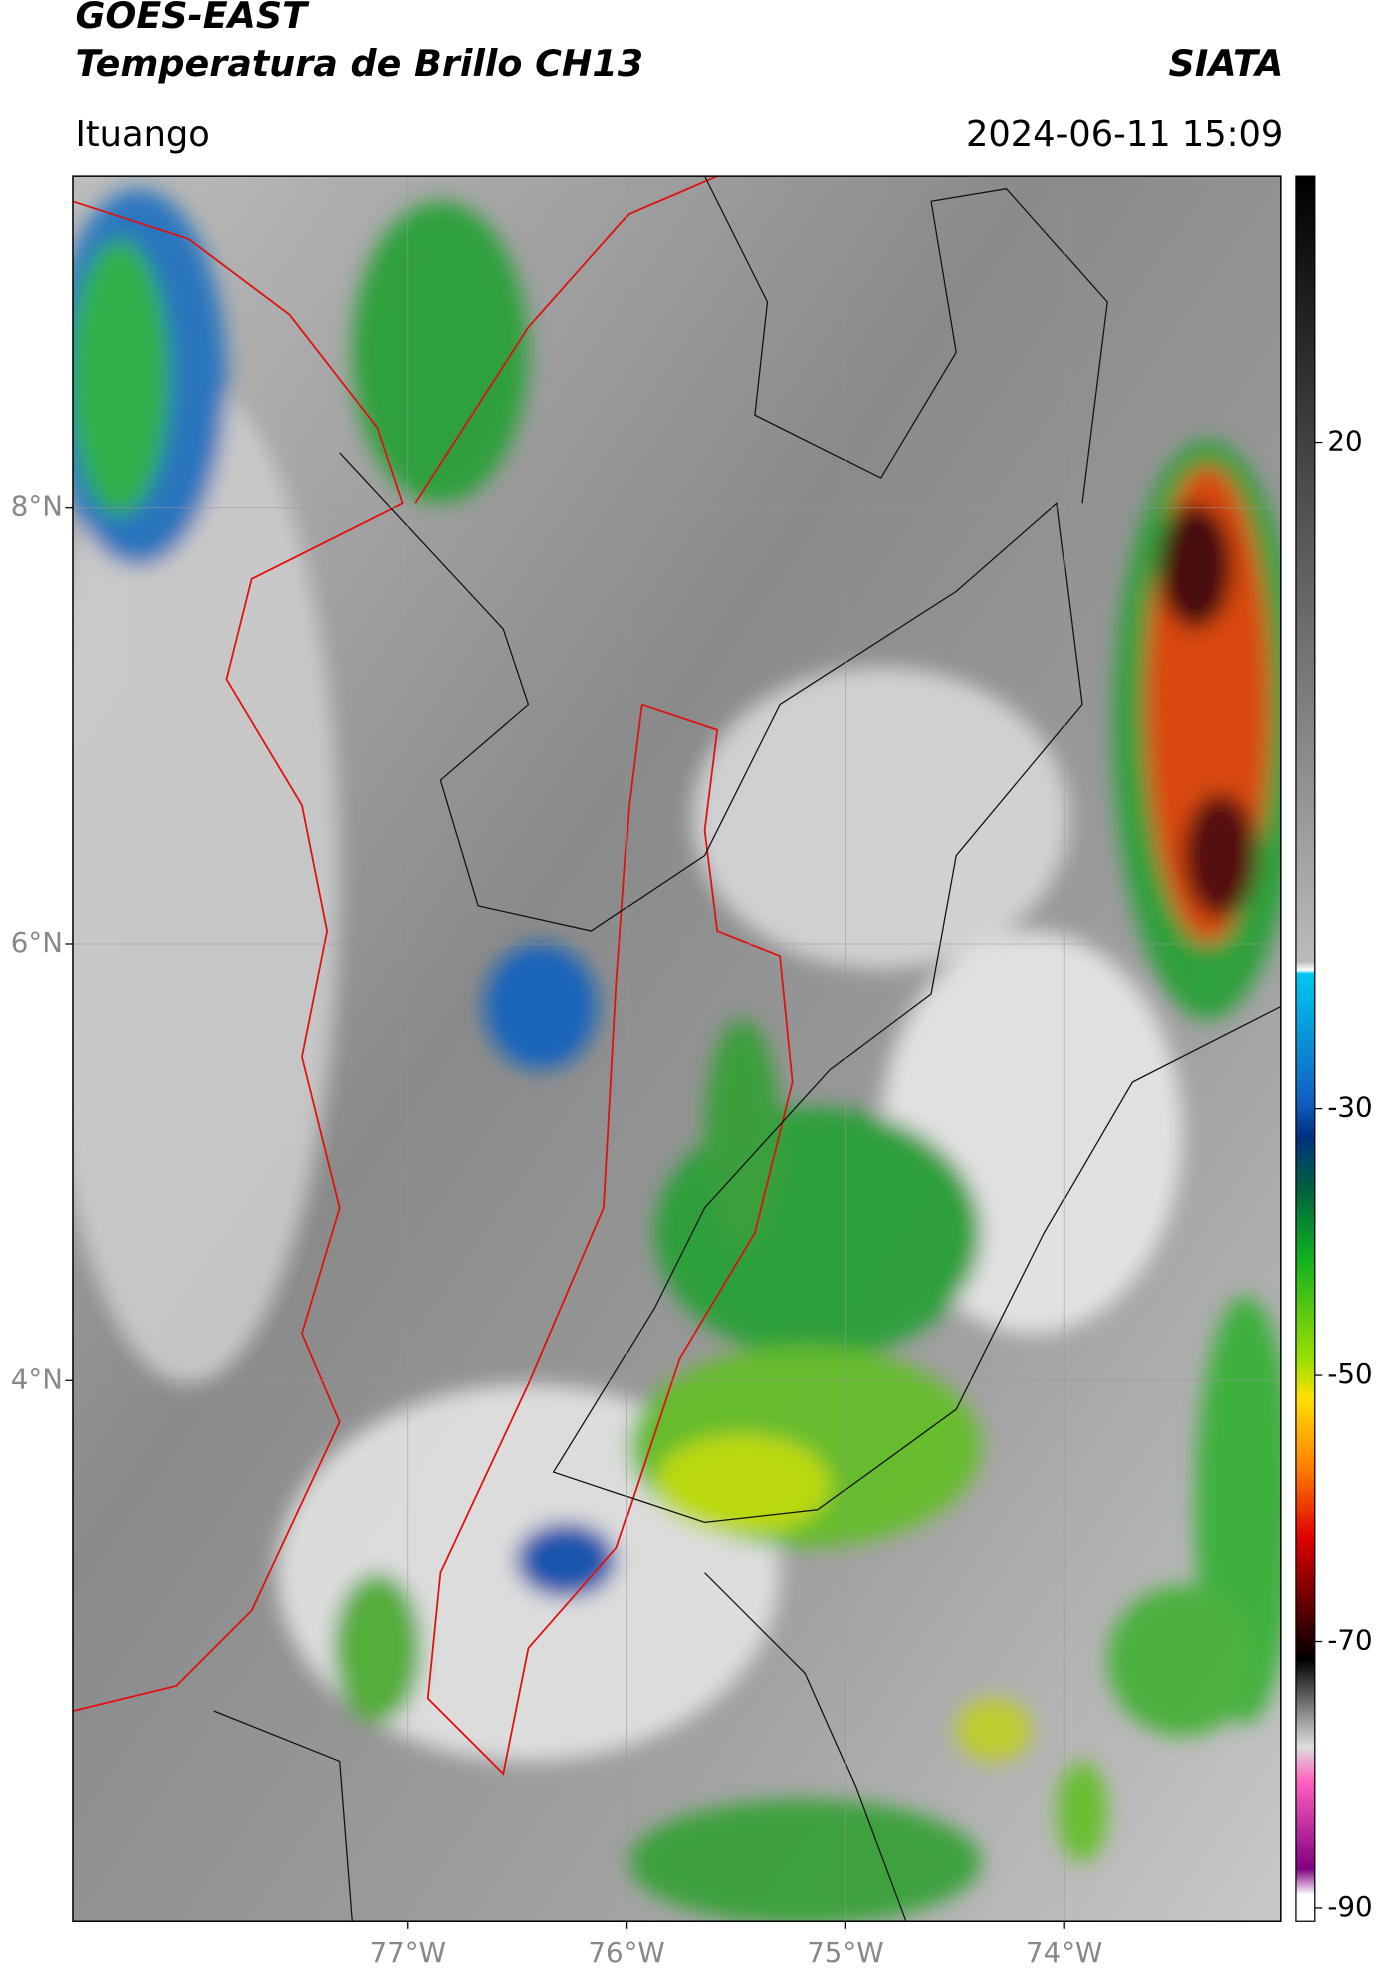 The image size is (1384, 1985). What do you see at coordinates (626, 1952) in the screenshot?
I see `x-tick-label: 76°W` at bounding box center [626, 1952].